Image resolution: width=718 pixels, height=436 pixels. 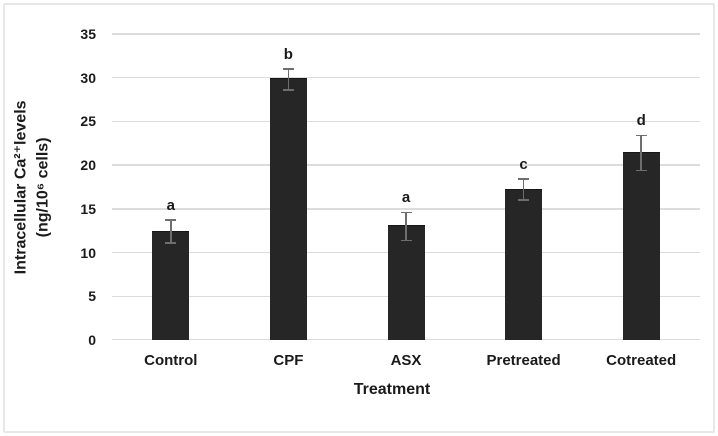 What do you see at coordinates (171, 360) in the screenshot?
I see `x-tick-label: Control` at bounding box center [171, 360].